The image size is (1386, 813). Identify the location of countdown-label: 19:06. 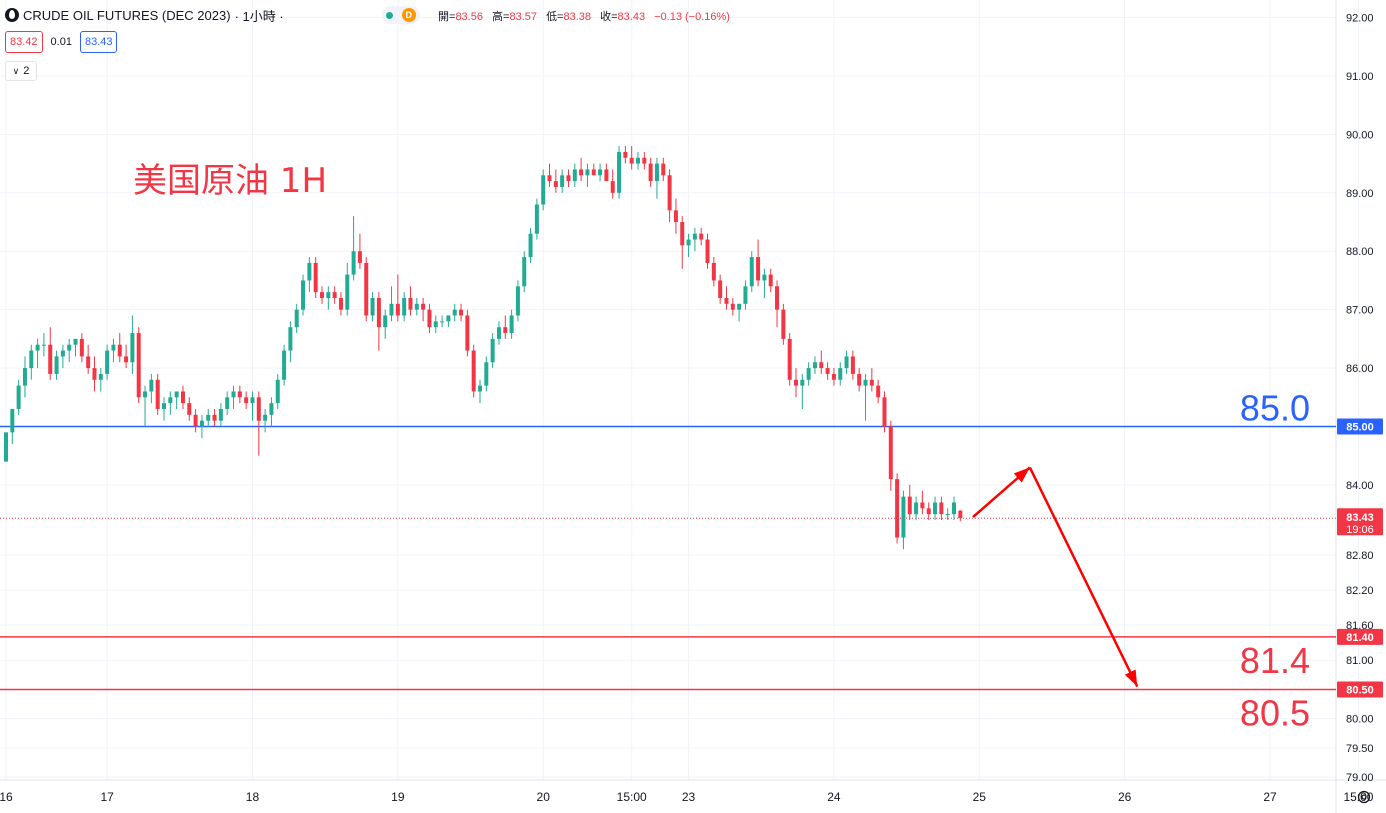
(1360, 530).